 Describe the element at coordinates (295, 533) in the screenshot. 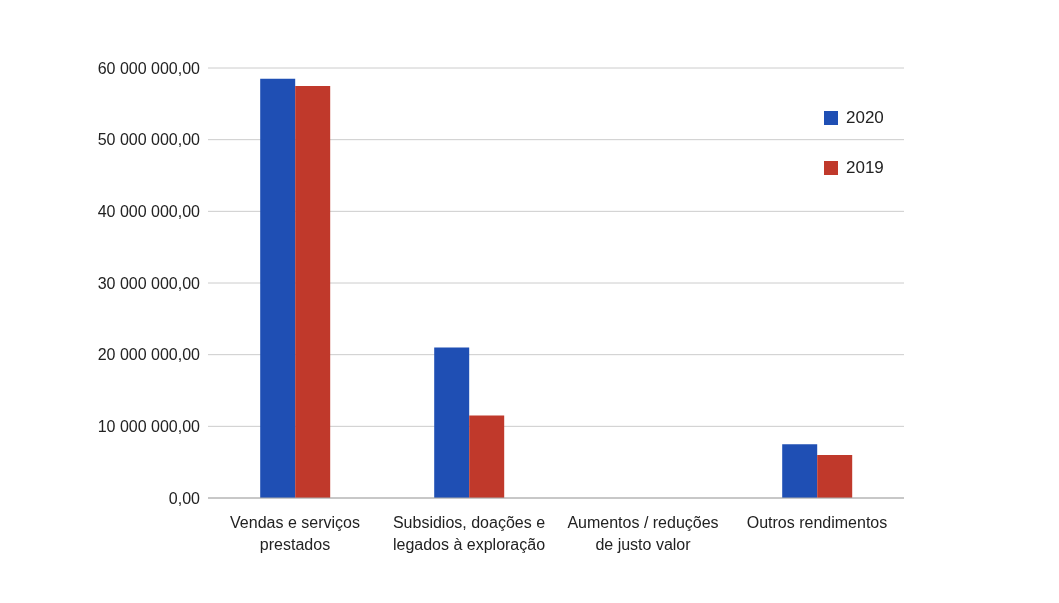

I see `x-tick-label: Vendas e serviços prestados` at that location.